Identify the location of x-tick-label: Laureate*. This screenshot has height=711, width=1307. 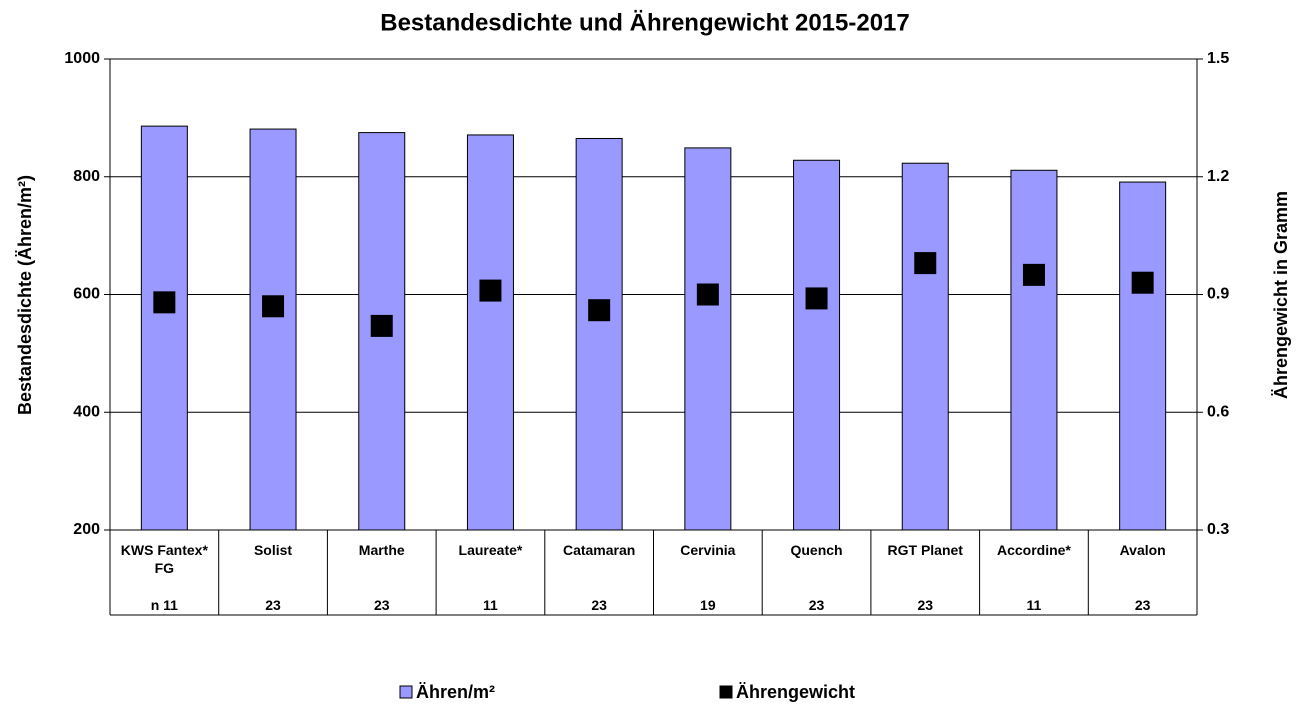
(490, 550).